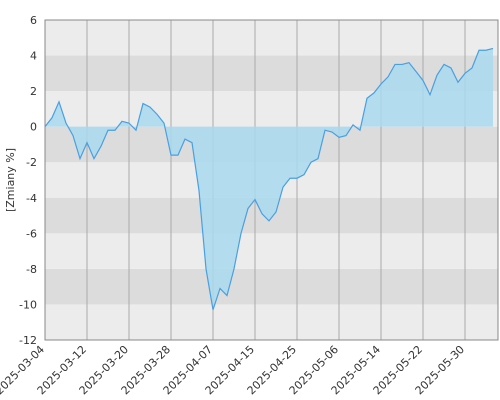 The height and width of the screenshot is (400, 500). Describe the element at coordinates (33, 20) in the screenshot. I see `y-tick-label: 6` at that location.